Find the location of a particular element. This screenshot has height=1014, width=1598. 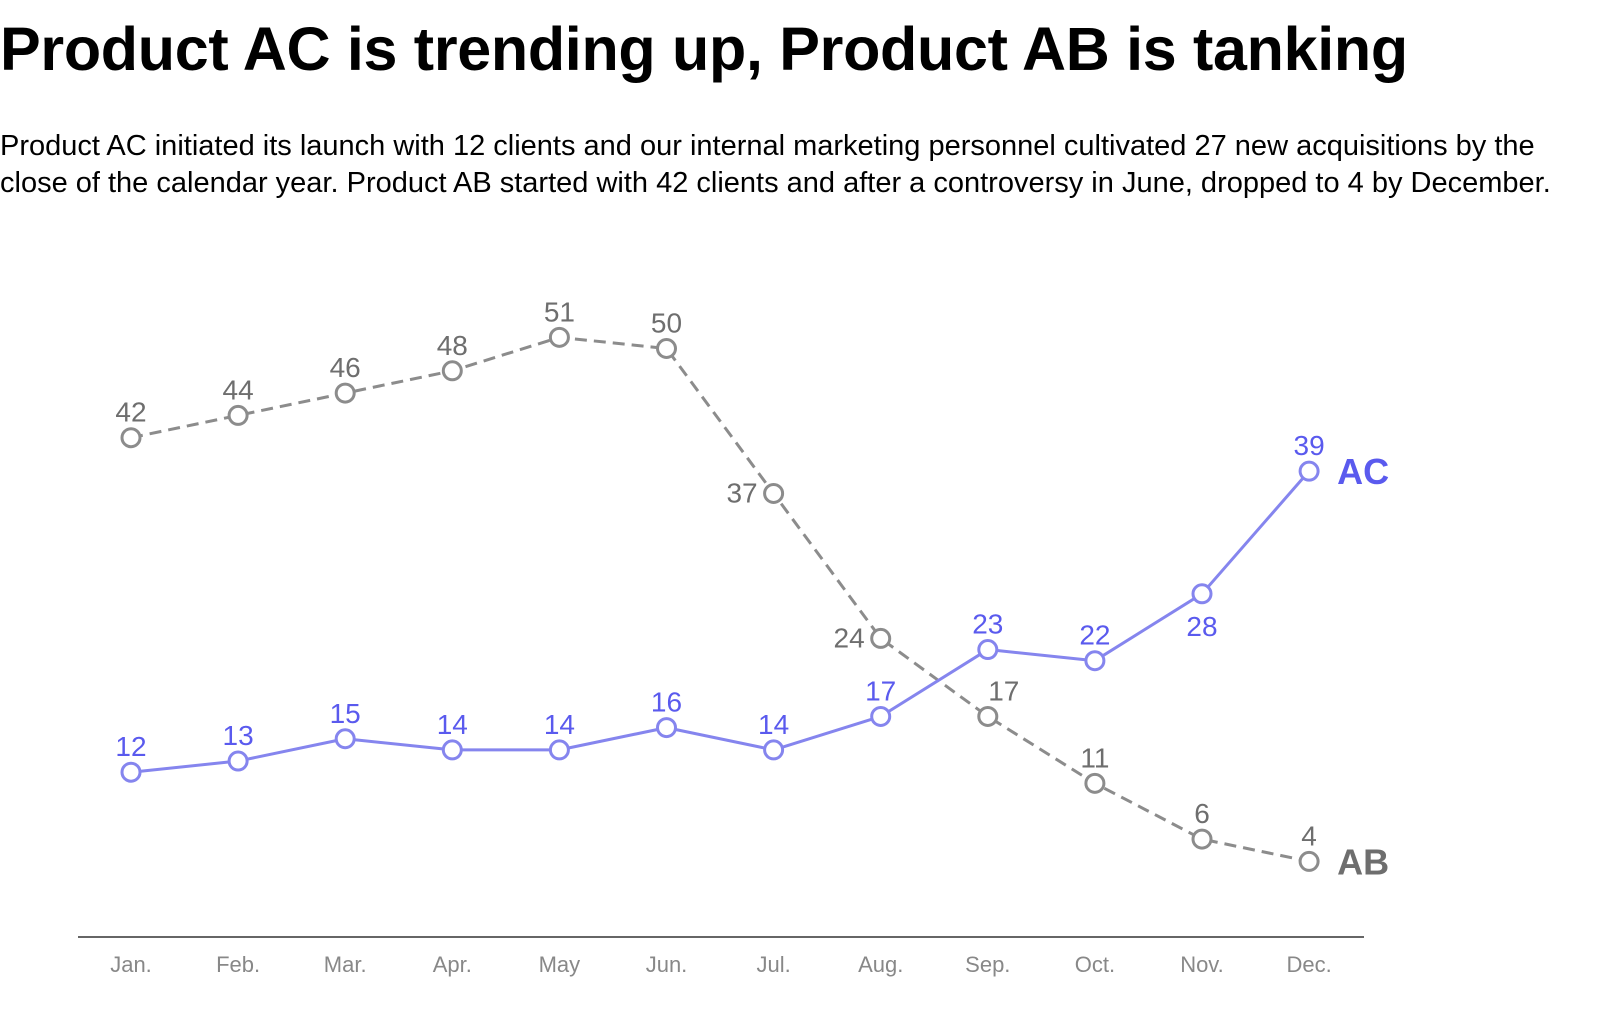

x-tick-label: Dec. is located at coordinates (1308, 964).